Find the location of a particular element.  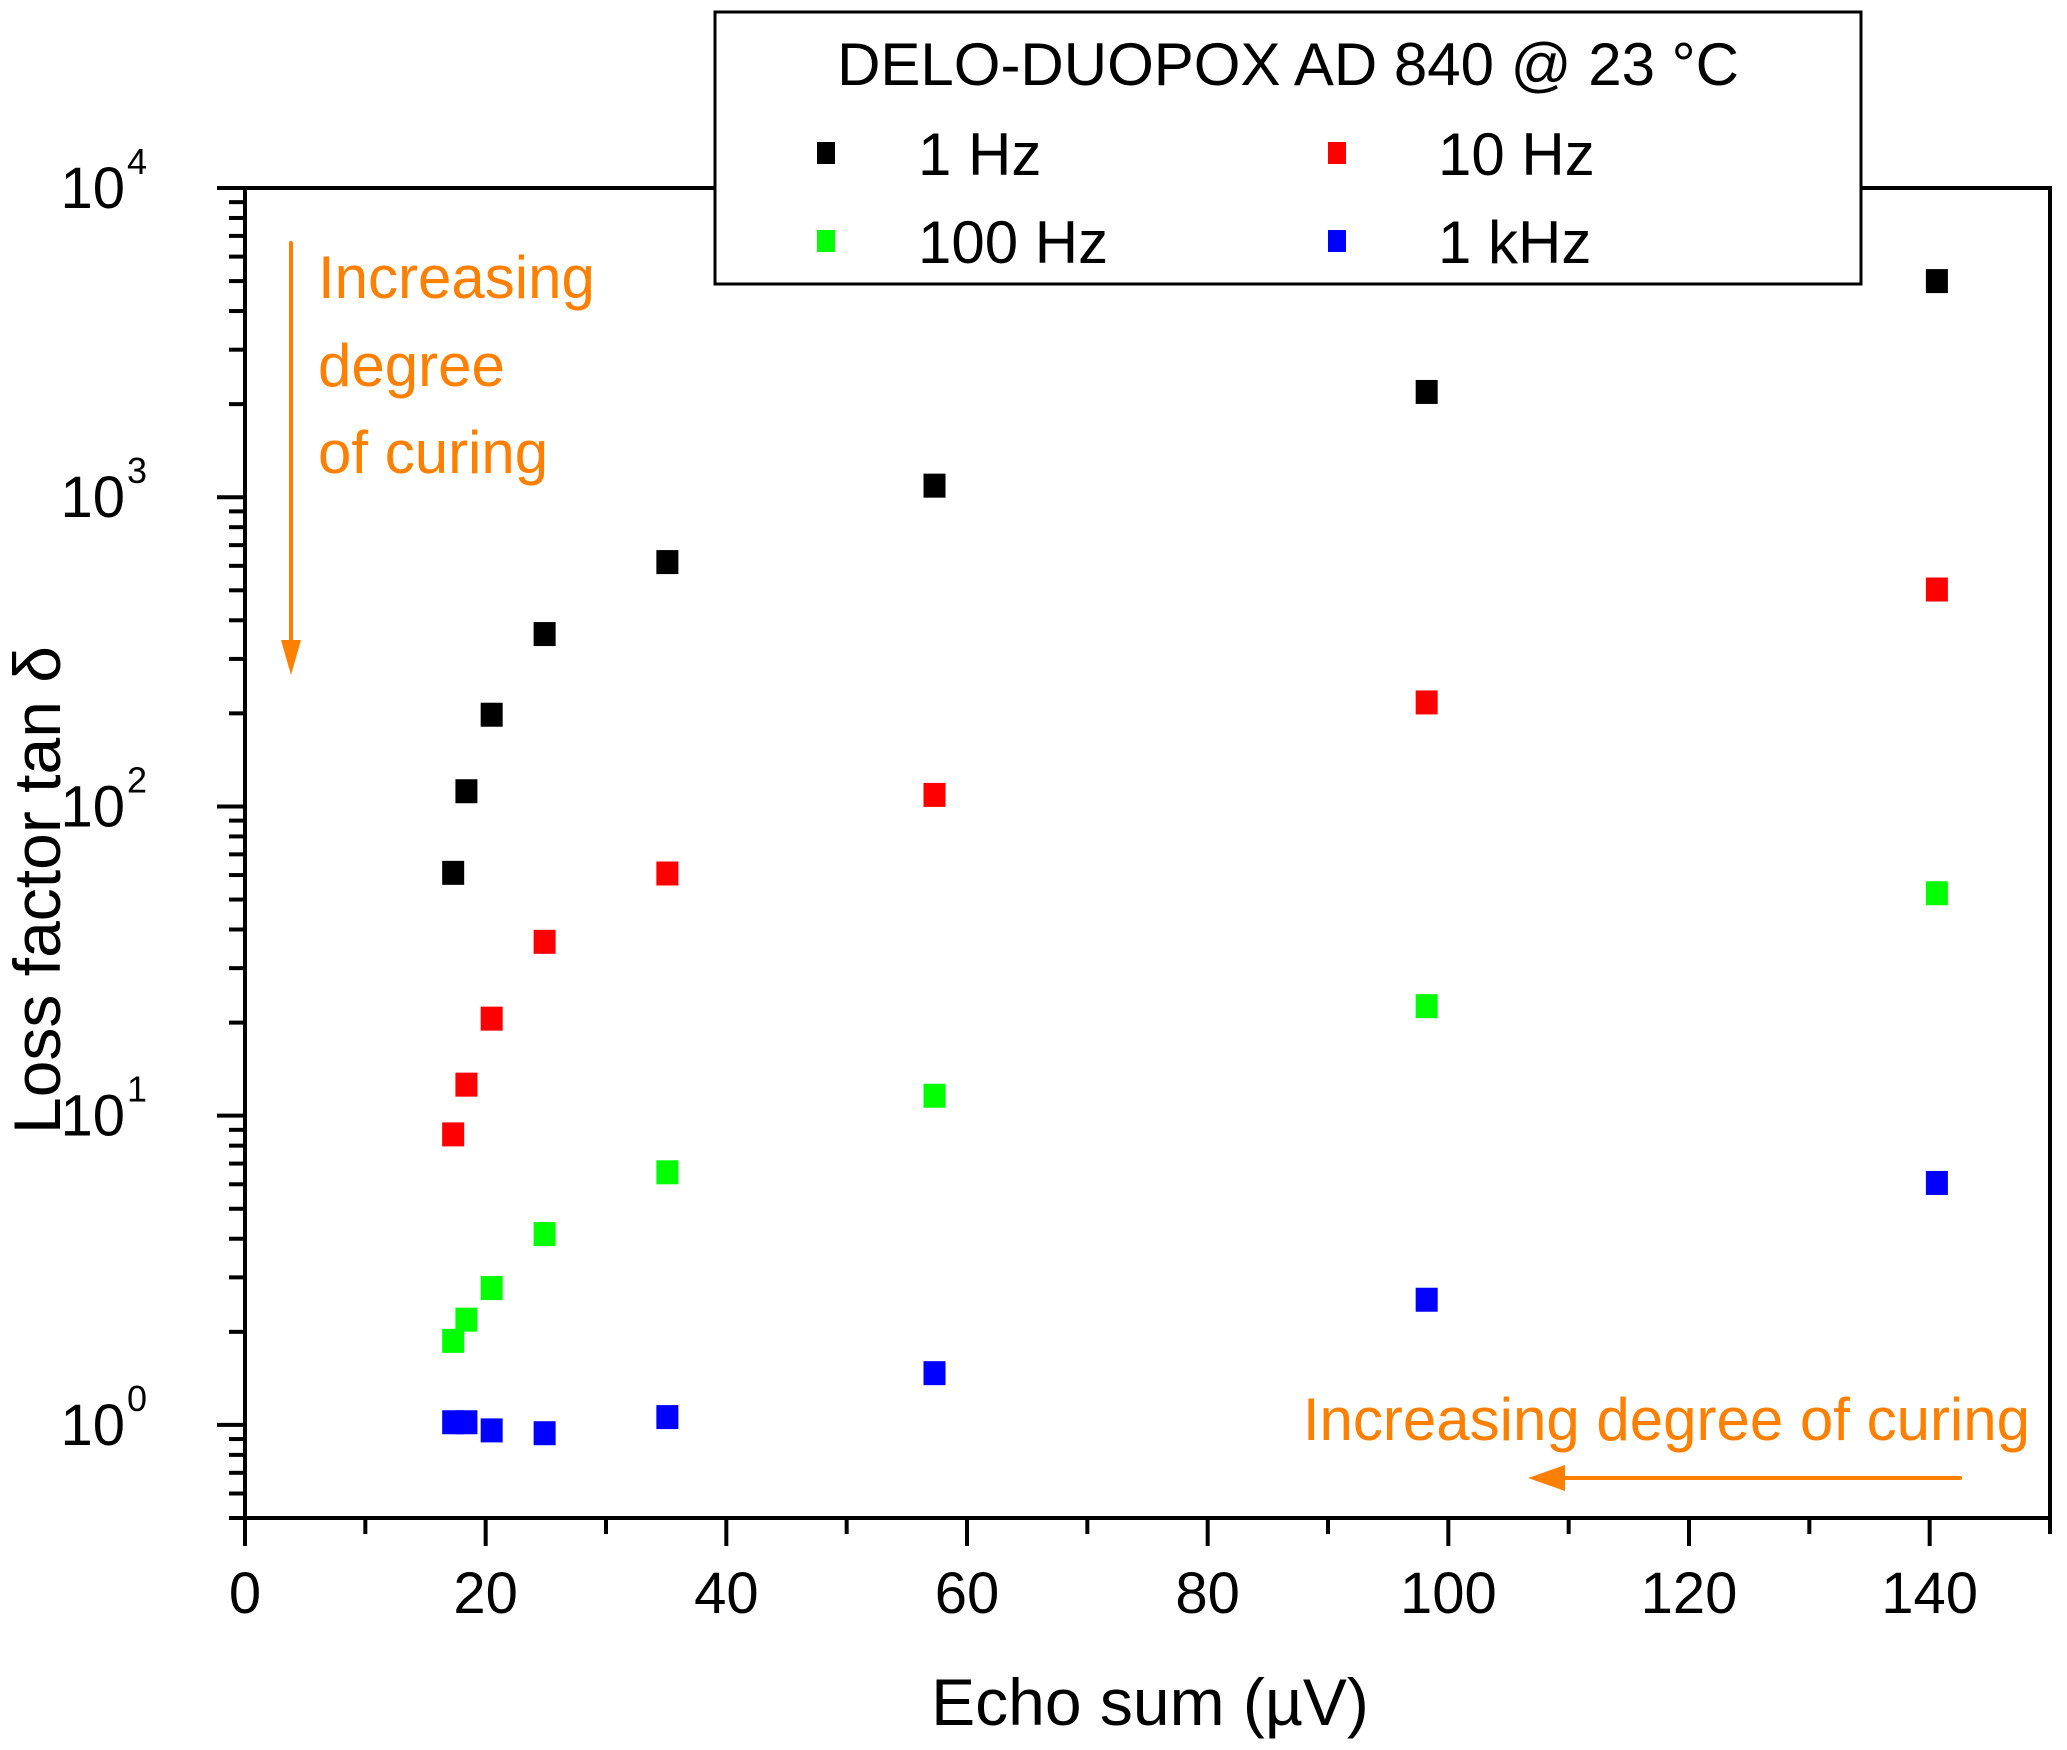

y-tick-label-exponent: 0 is located at coordinates (137, 1398).